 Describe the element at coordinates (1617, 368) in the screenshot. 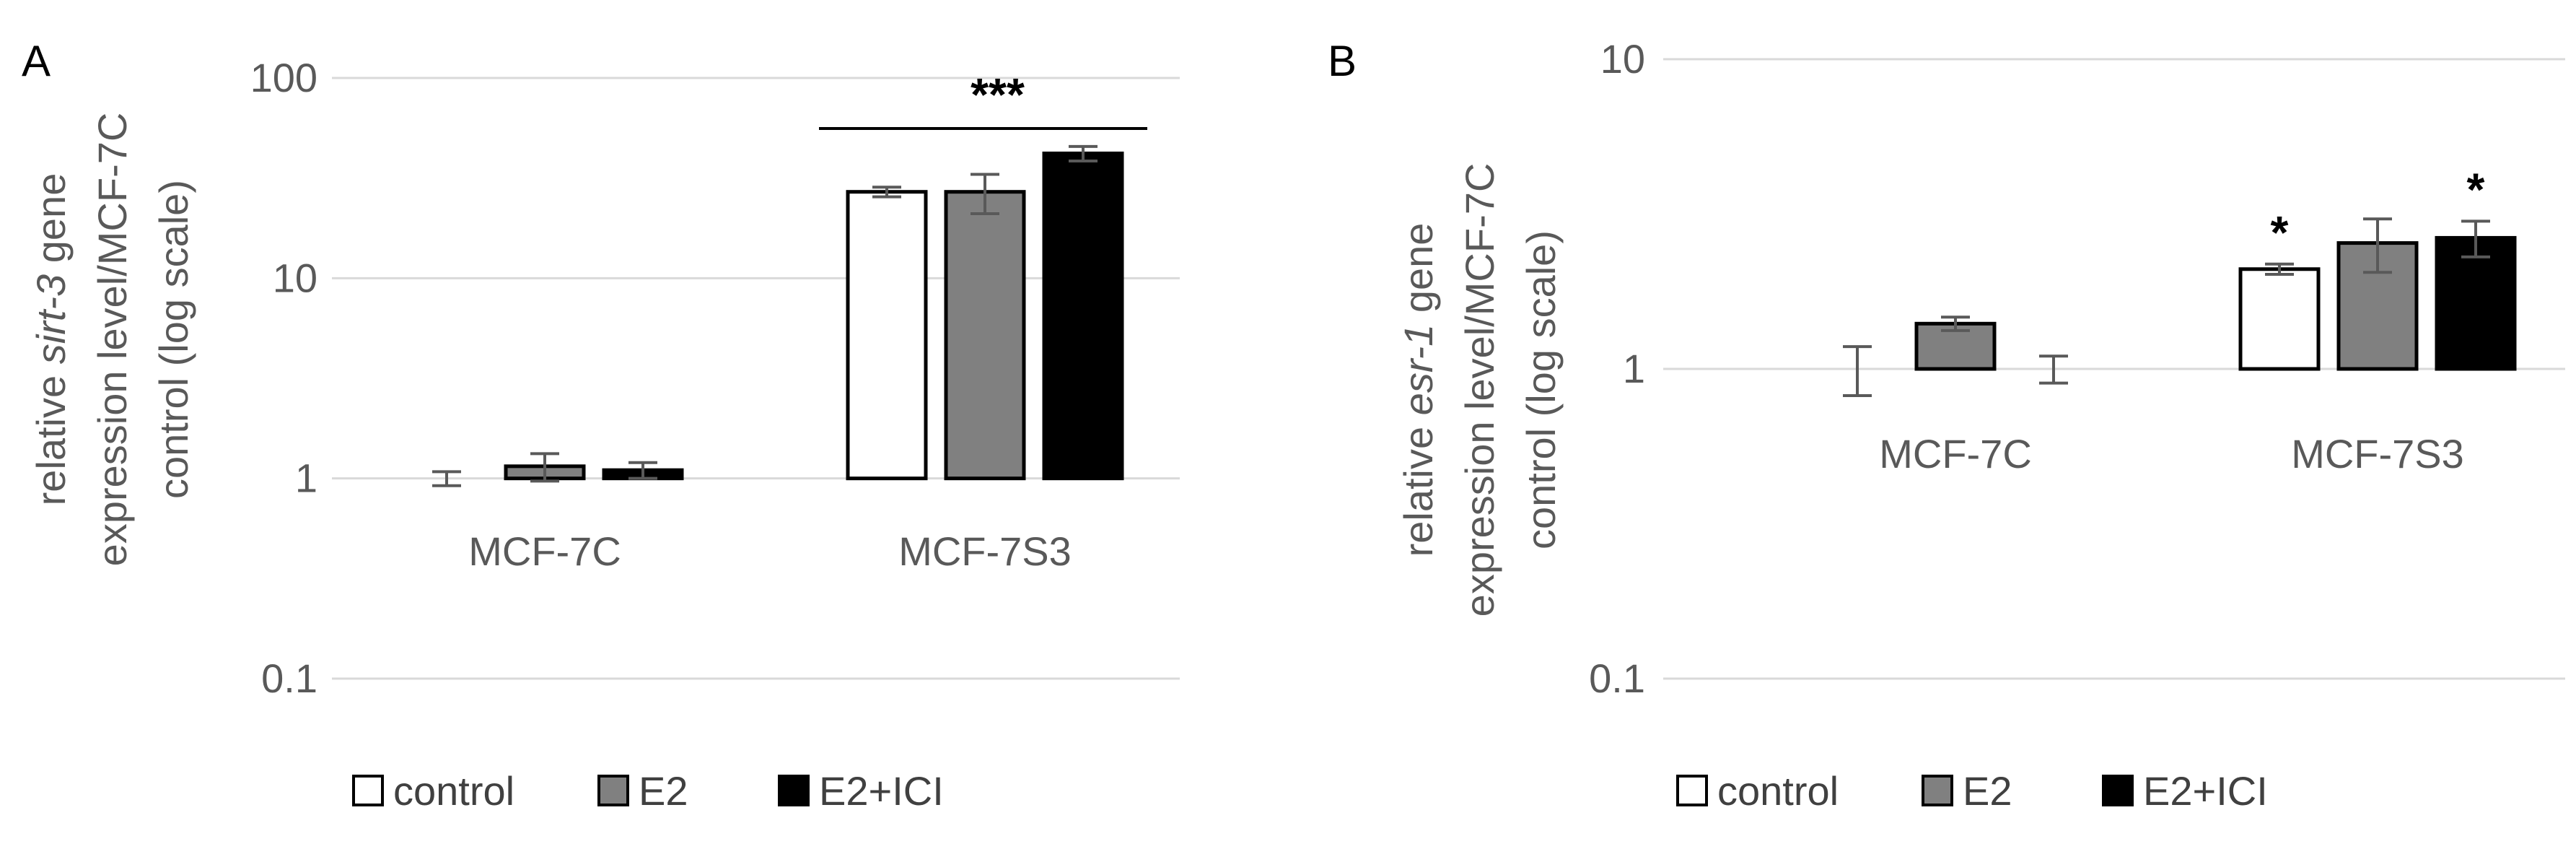

I see `panel-b-tick-labels: 0.1 1 10` at that location.